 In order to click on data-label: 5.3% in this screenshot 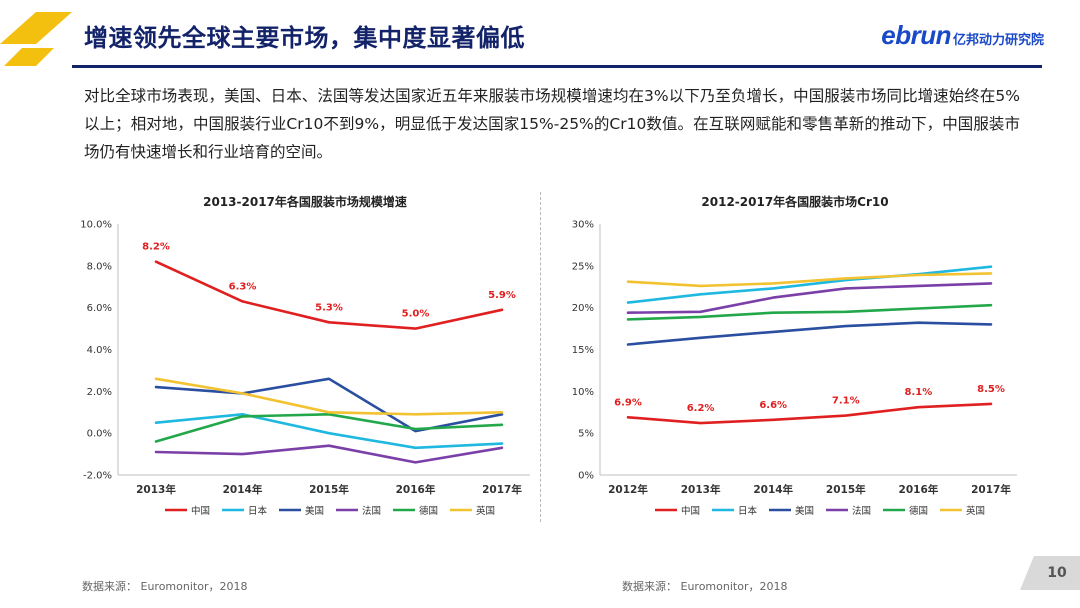, I will do `click(329, 307)`.